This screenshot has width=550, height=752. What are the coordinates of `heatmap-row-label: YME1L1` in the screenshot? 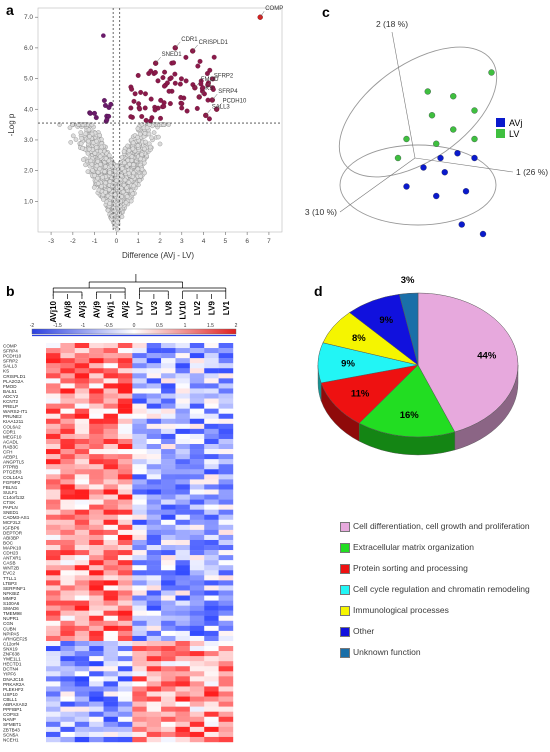 It's located at (12, 659).